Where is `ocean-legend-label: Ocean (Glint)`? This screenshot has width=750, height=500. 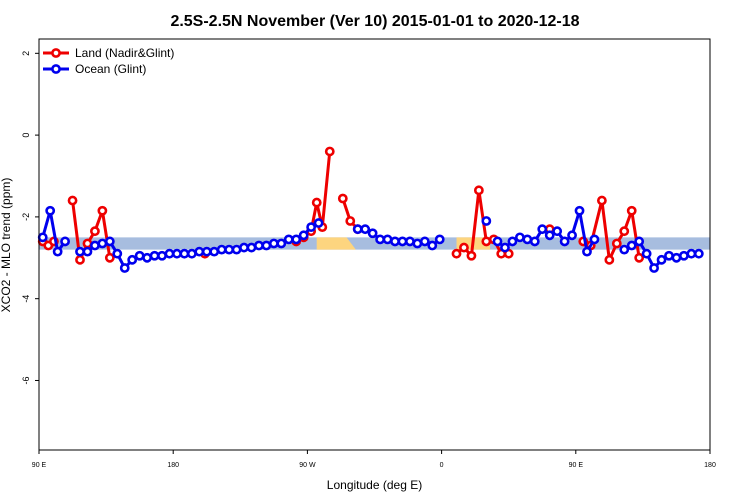 ocean-legend-label: Ocean (Glint) is located at coordinates (110, 69).